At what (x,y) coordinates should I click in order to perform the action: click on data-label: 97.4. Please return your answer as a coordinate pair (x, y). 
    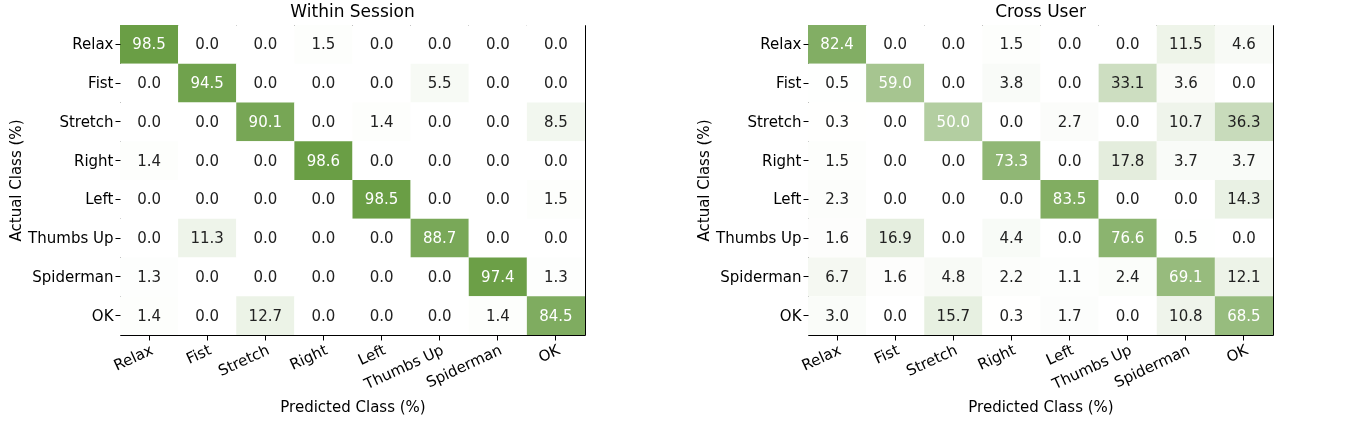
    Looking at the image, I should click on (498, 276).